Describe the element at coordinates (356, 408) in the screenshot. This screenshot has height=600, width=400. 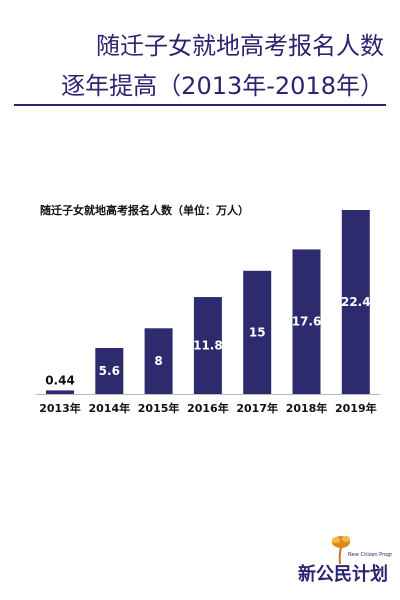
I see `x-tick-label-2019年: 2019年` at that location.